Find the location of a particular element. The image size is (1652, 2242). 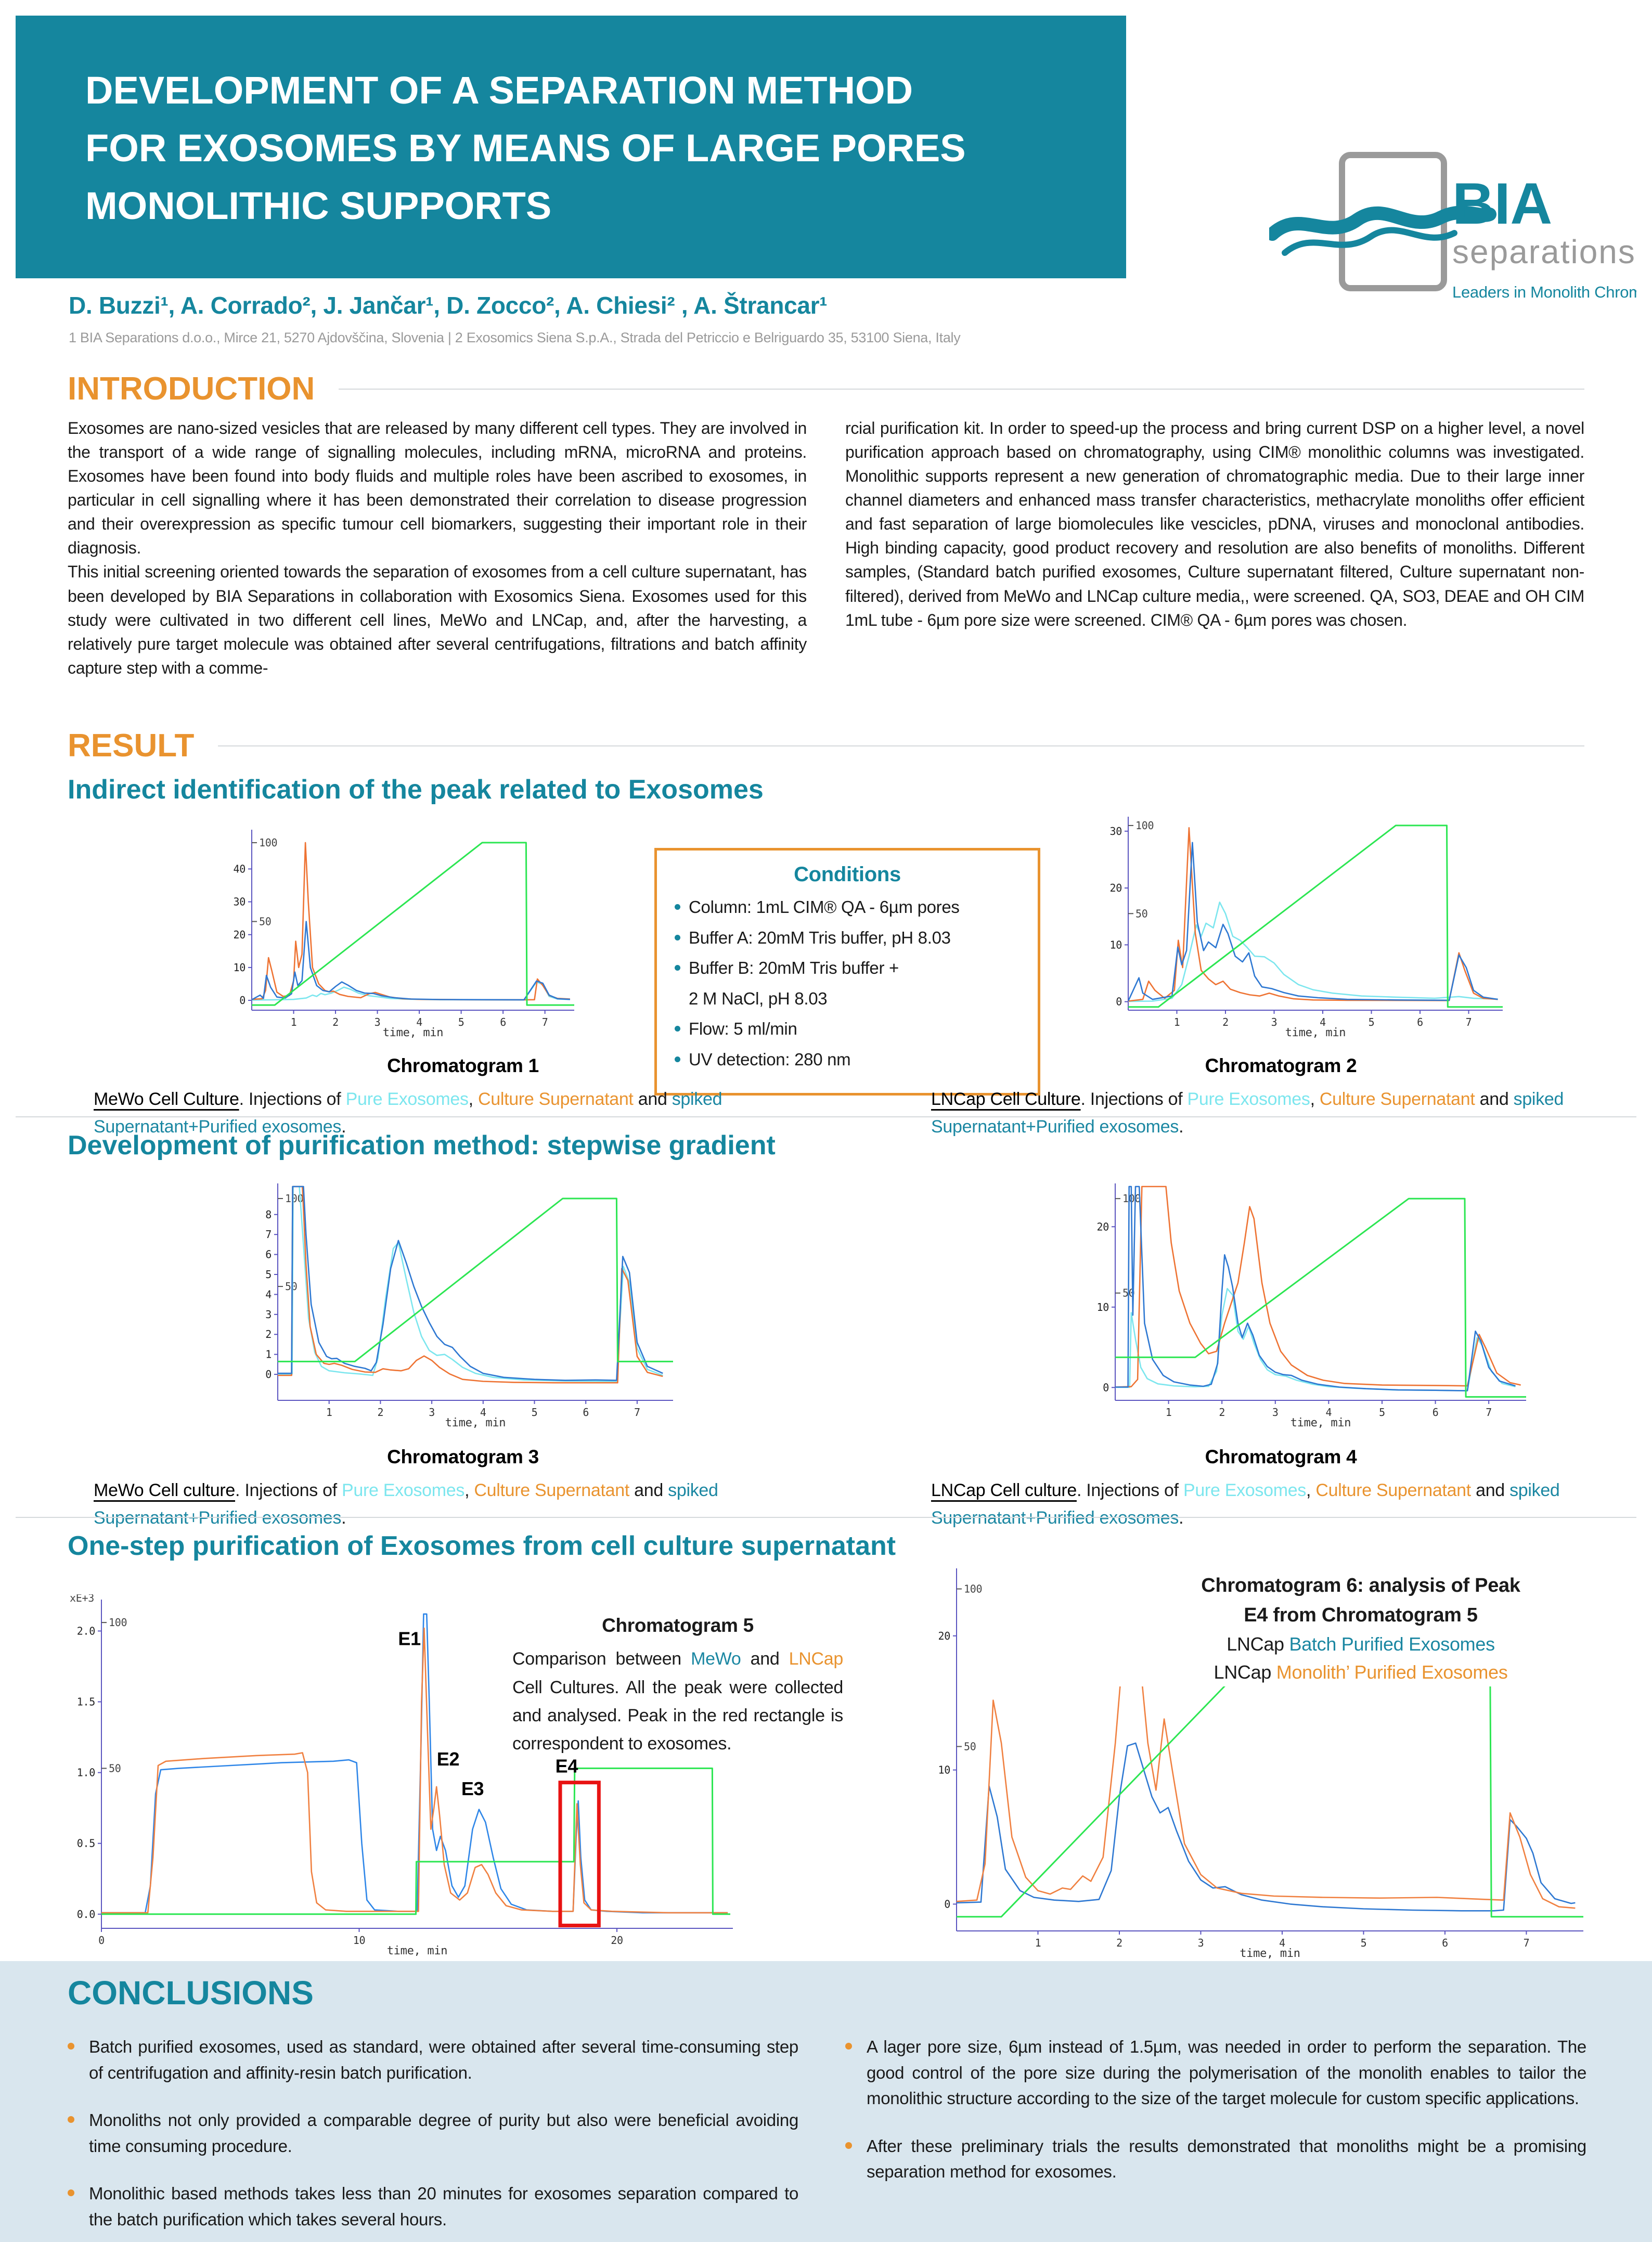

peak-label-e2: E2 is located at coordinates (448, 1759).